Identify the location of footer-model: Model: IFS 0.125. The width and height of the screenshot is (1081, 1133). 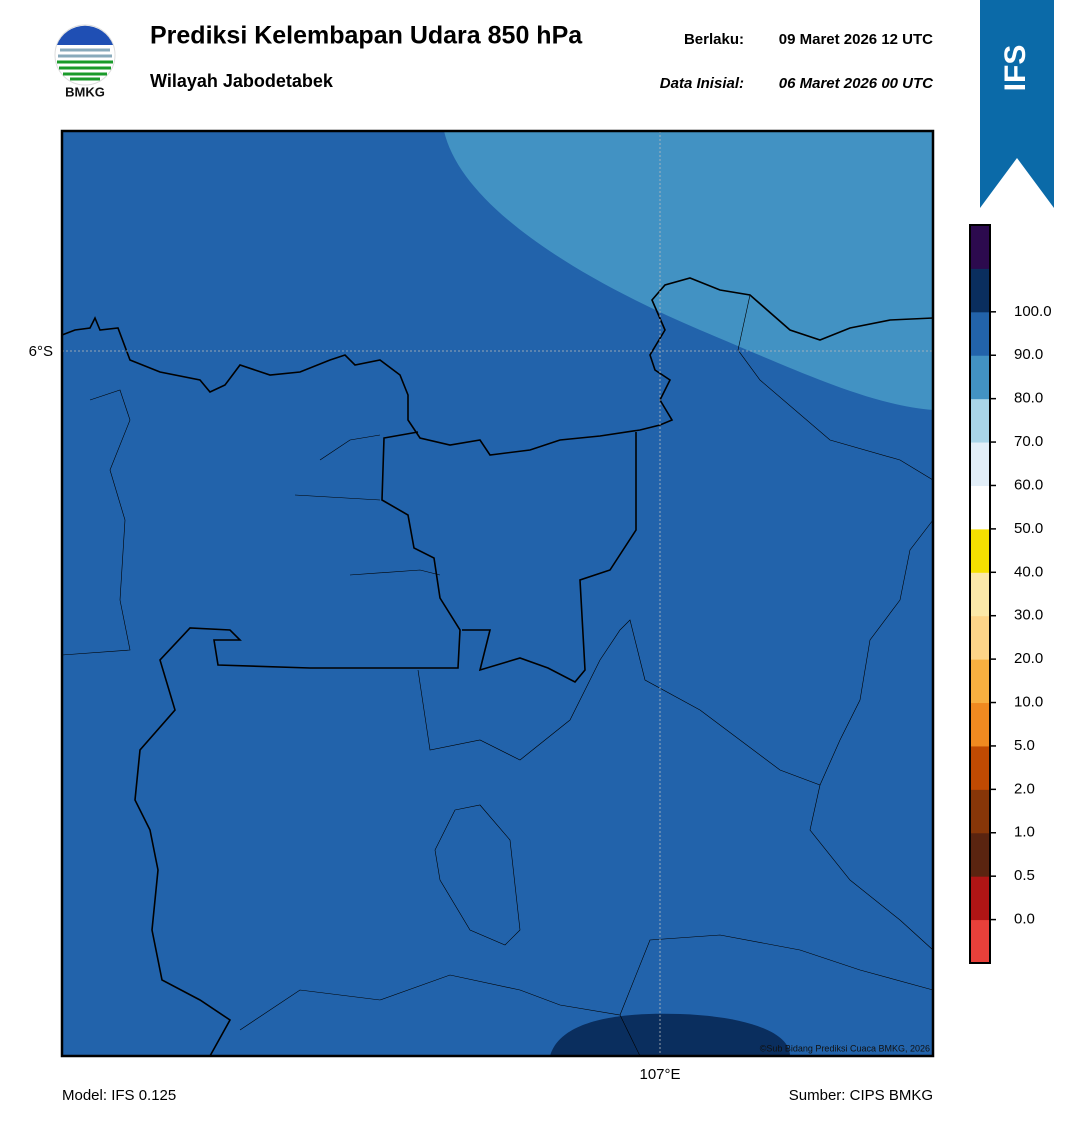
(119, 1095).